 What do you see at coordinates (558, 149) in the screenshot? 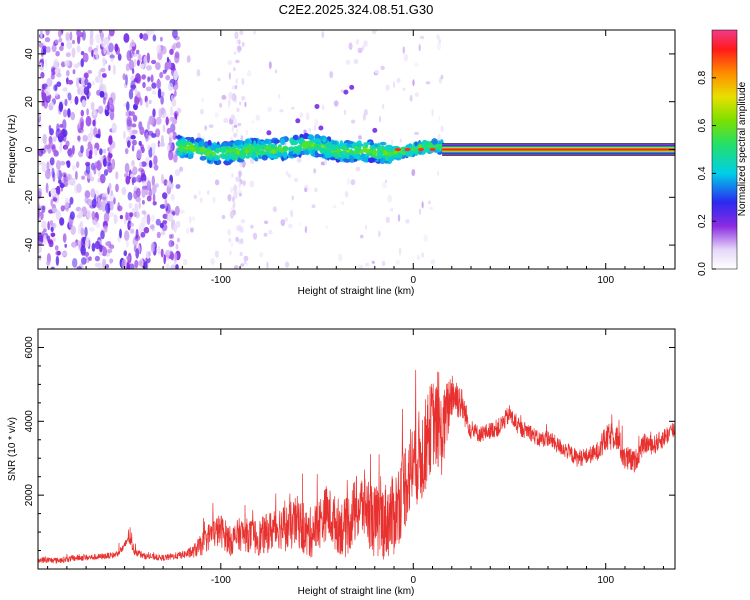
I see `signal-band` at bounding box center [558, 149].